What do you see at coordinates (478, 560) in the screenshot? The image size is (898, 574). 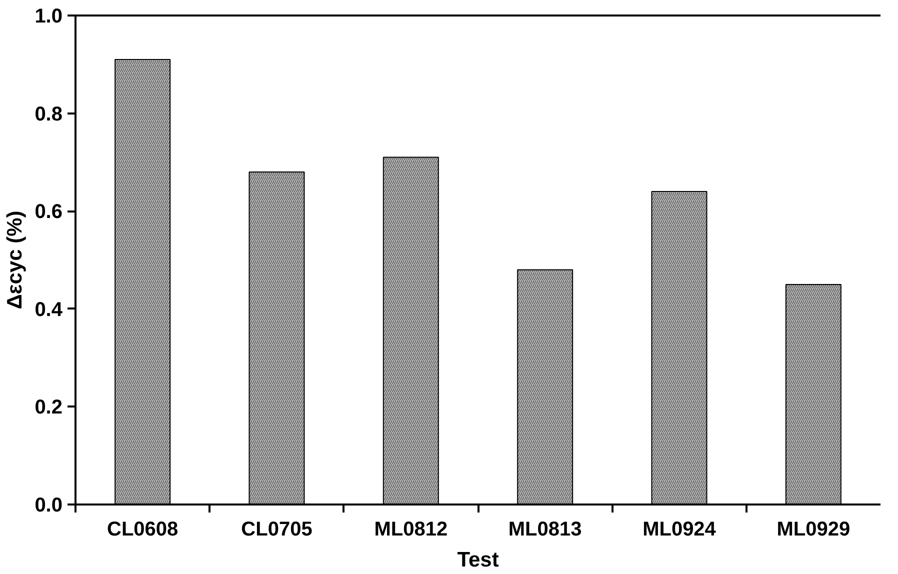 I see `x-axis-title: Test` at bounding box center [478, 560].